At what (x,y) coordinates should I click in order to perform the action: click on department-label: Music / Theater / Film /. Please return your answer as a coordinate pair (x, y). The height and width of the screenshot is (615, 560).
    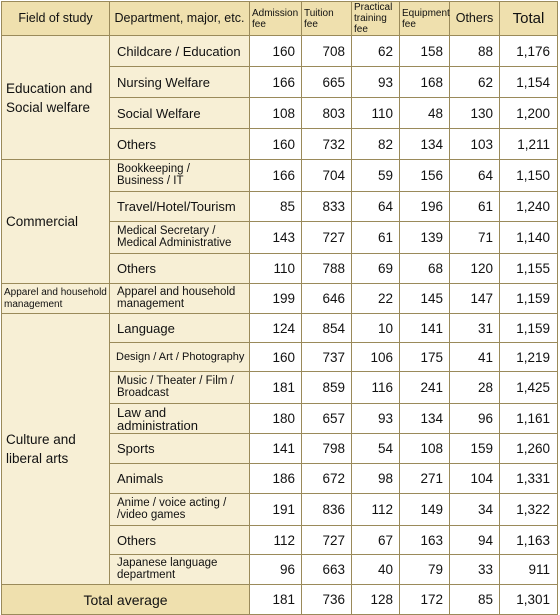
    Looking at the image, I should click on (175, 381).